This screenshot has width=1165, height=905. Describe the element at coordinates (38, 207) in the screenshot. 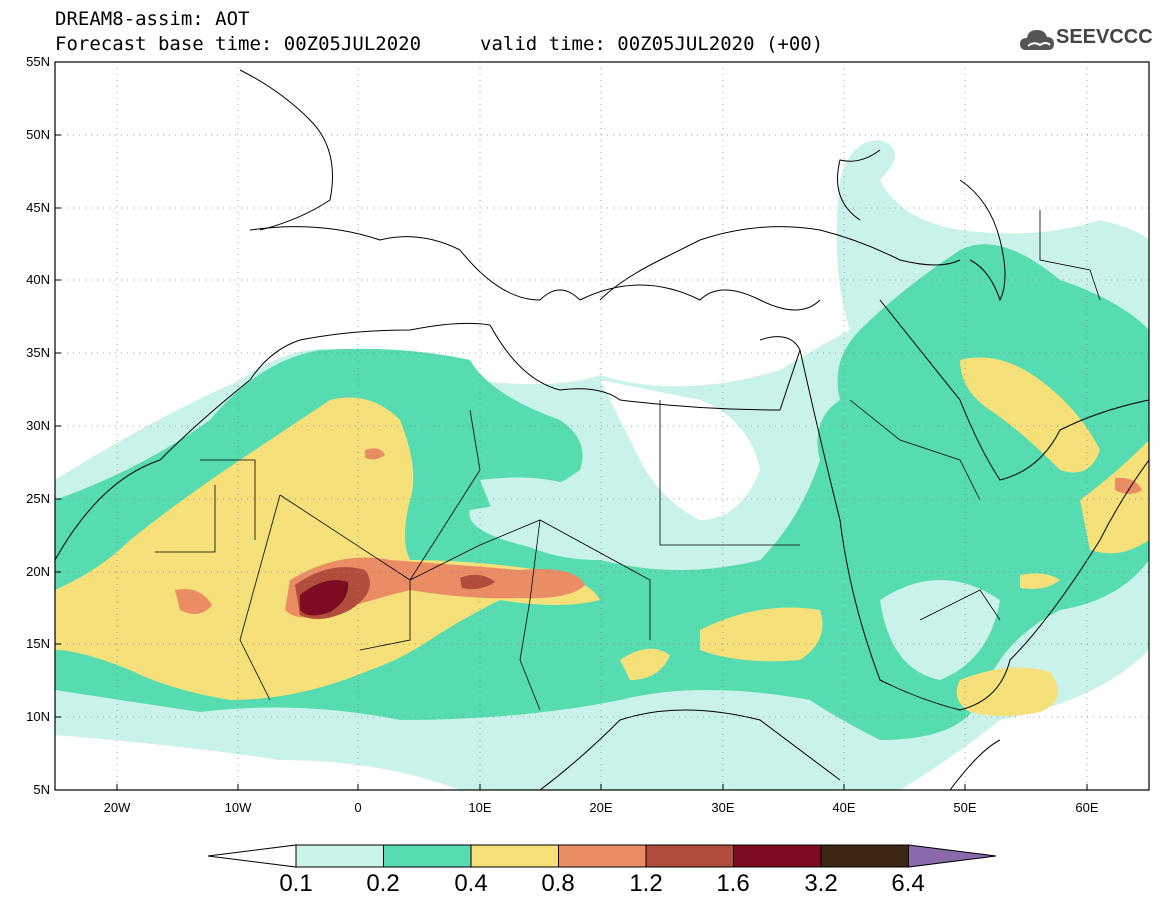

I see `lat-label-45n: 45N` at that location.